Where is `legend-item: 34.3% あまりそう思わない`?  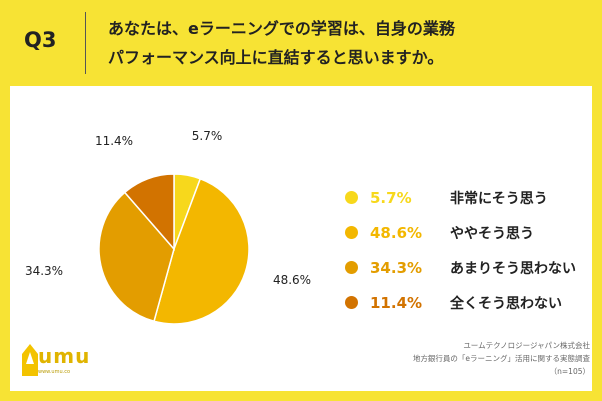
legend-item: 34.3% あまりそう思わない is located at coordinates (460, 267).